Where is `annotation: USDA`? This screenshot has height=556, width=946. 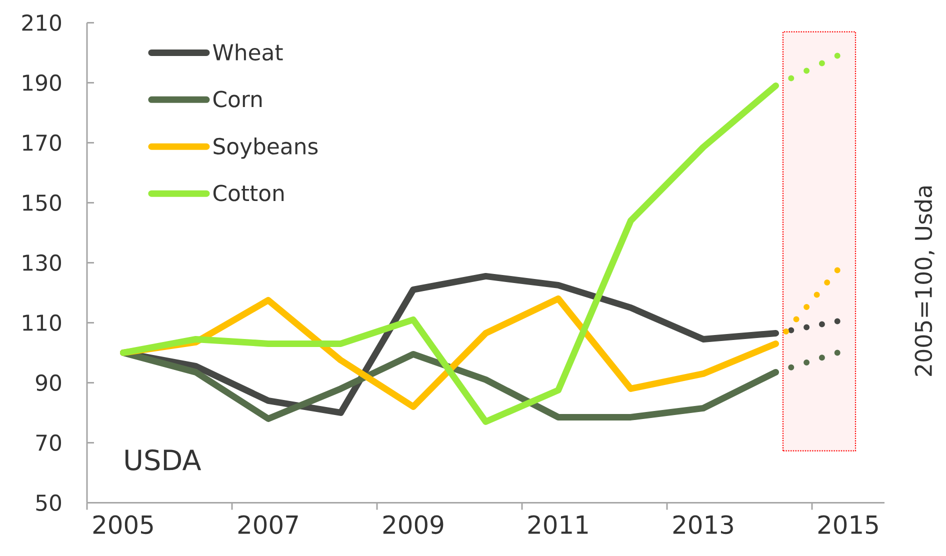
annotation: USDA is located at coordinates (164, 459).